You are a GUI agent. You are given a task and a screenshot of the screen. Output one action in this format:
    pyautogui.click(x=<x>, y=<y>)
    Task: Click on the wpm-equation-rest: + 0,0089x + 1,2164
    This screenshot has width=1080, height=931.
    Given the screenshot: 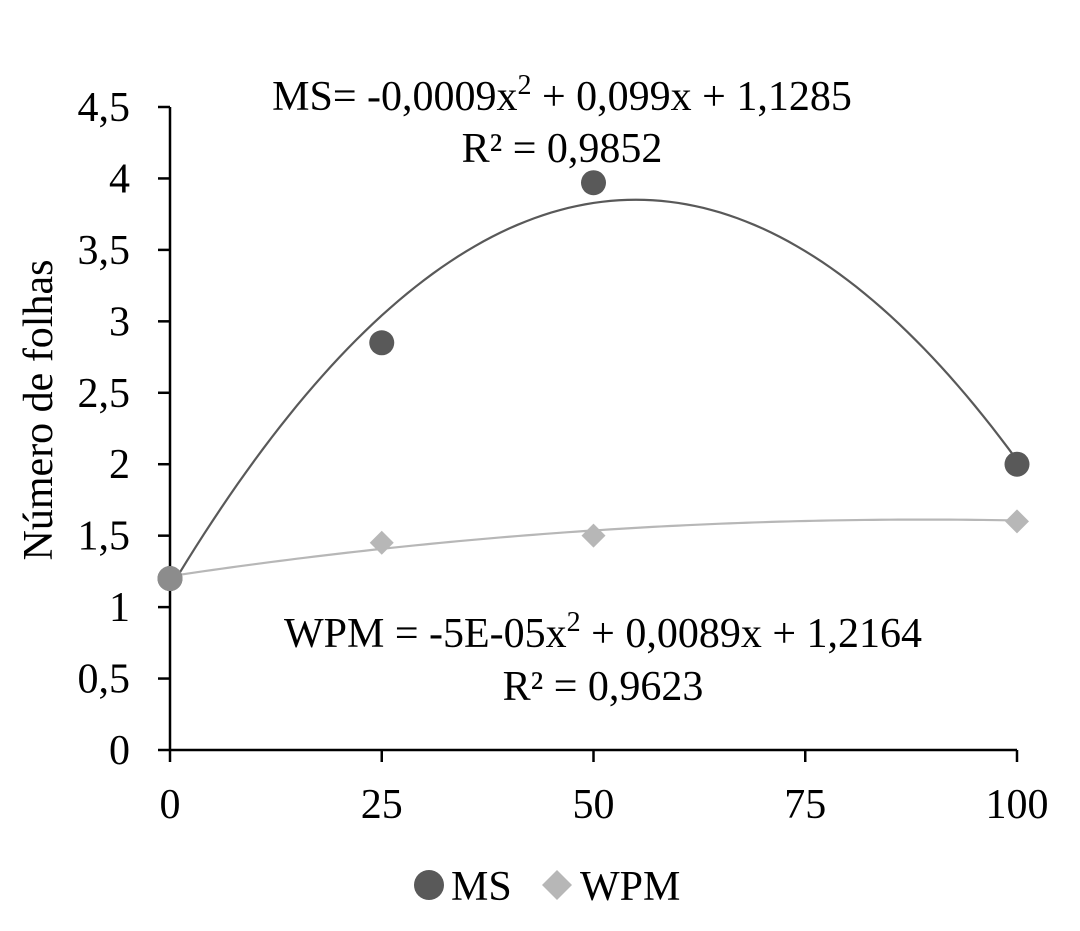 What is the action you would take?
    pyautogui.click(x=751, y=634)
    